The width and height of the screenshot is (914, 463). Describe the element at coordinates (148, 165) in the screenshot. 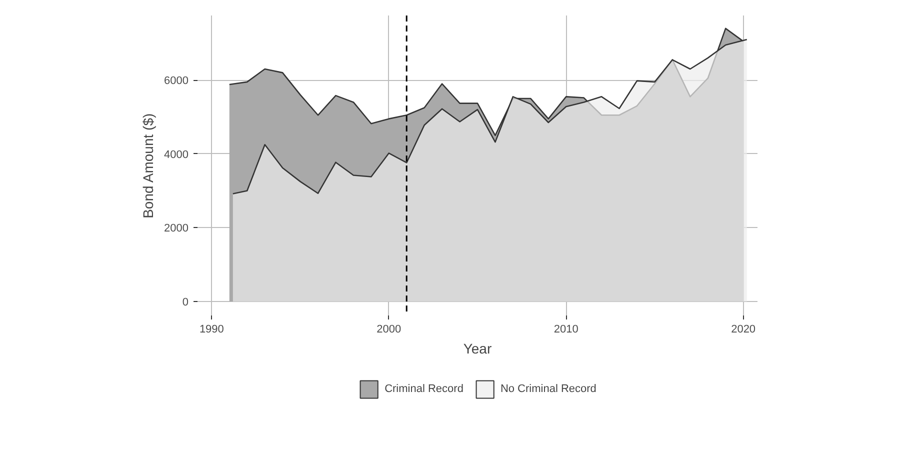

I see `y-axis-title: Bond Amount ($)` at that location.